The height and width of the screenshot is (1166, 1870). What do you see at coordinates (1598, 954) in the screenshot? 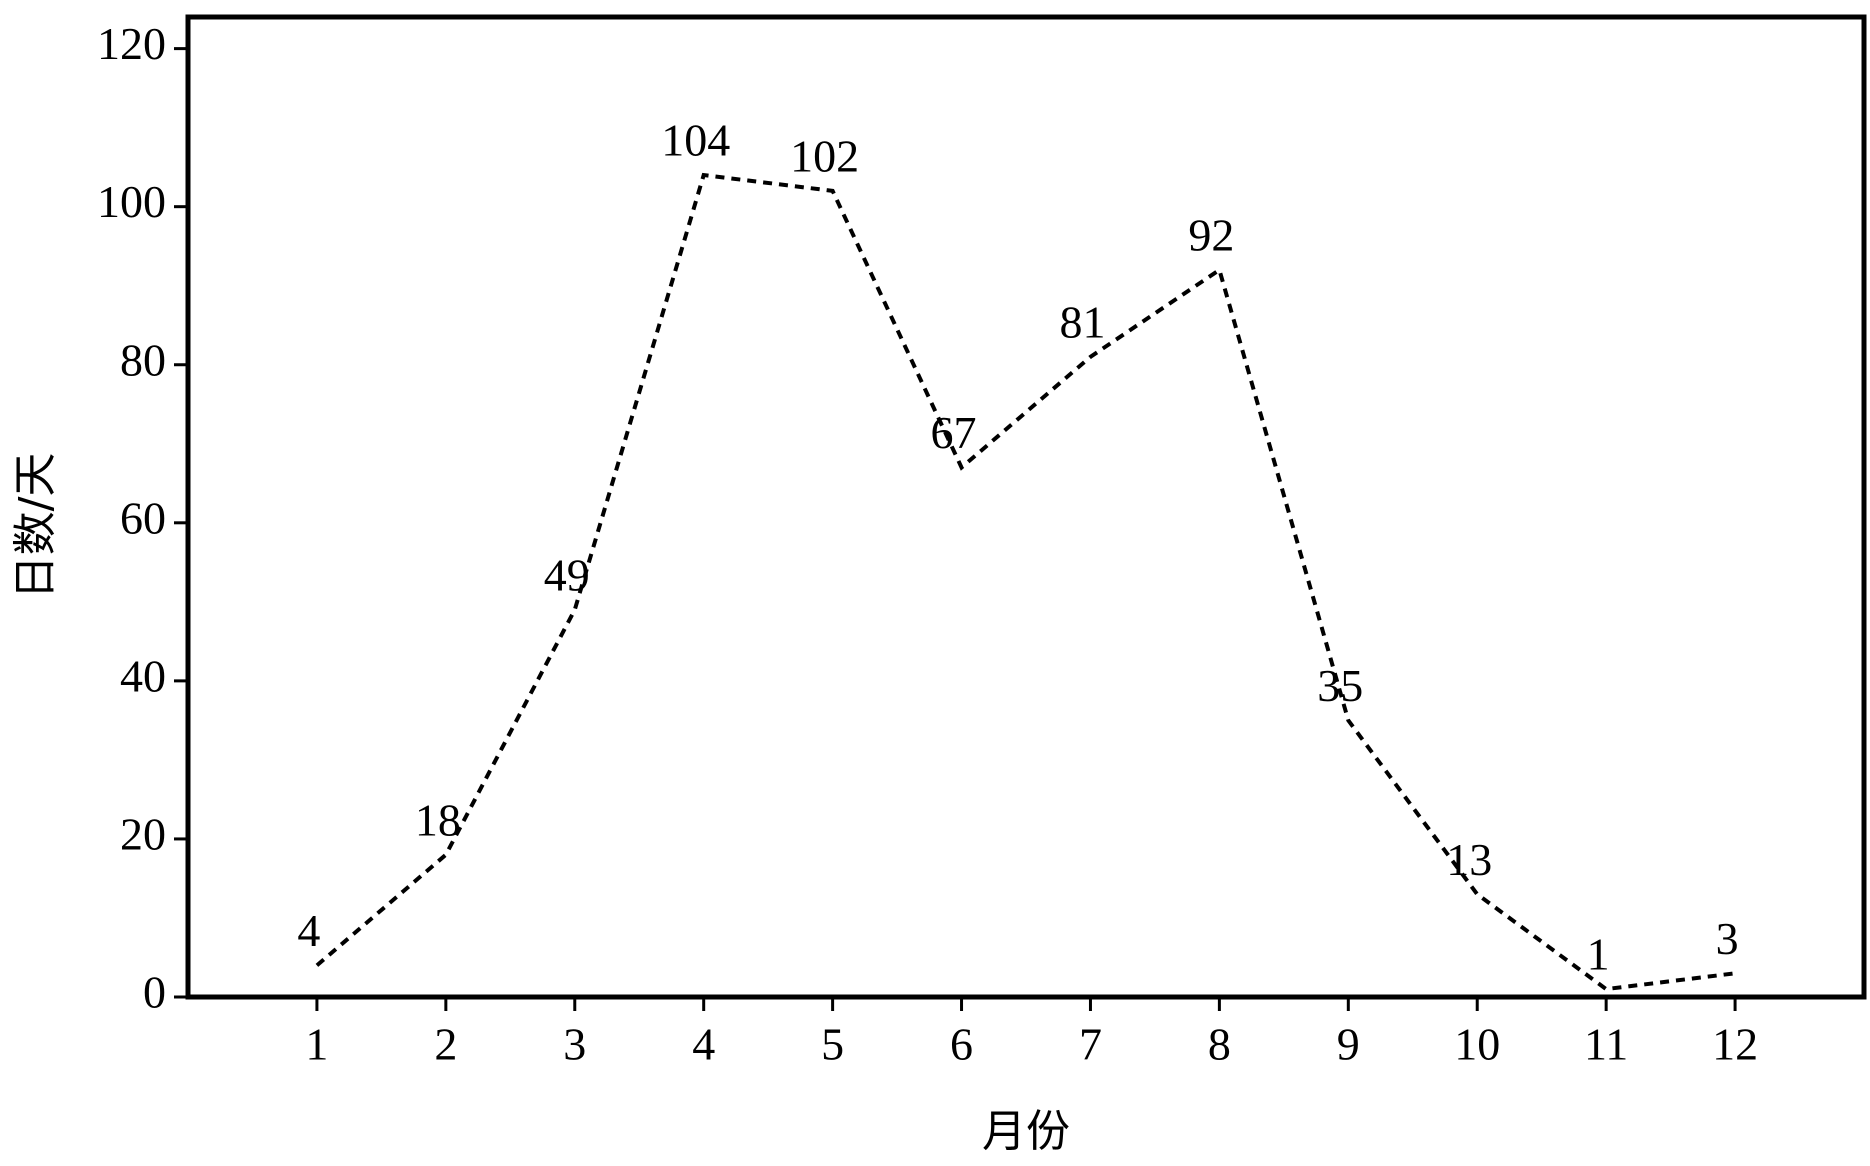
I see `data-label: 1` at bounding box center [1598, 954].